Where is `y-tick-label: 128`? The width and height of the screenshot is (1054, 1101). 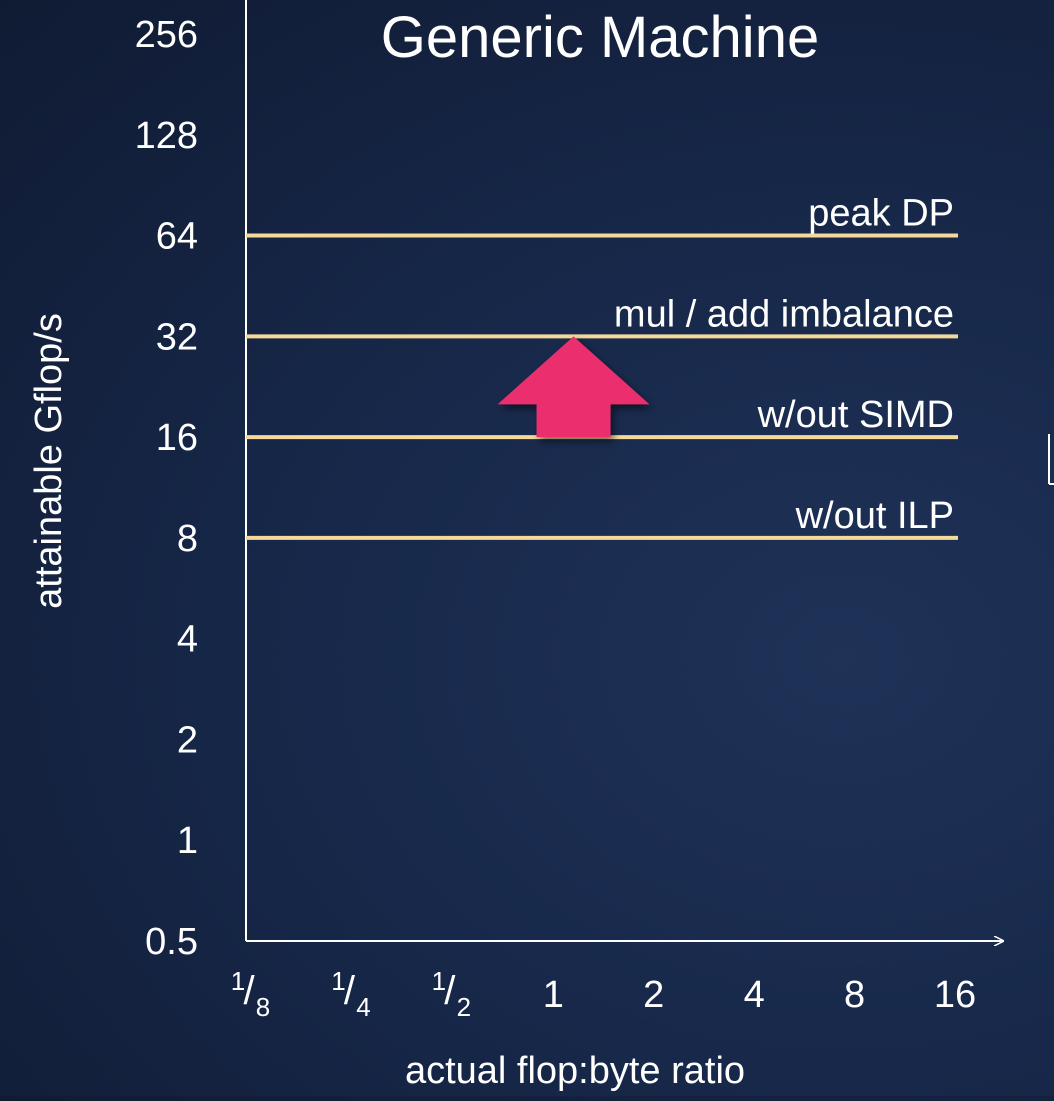
y-tick-label: 128 is located at coordinates (166, 136).